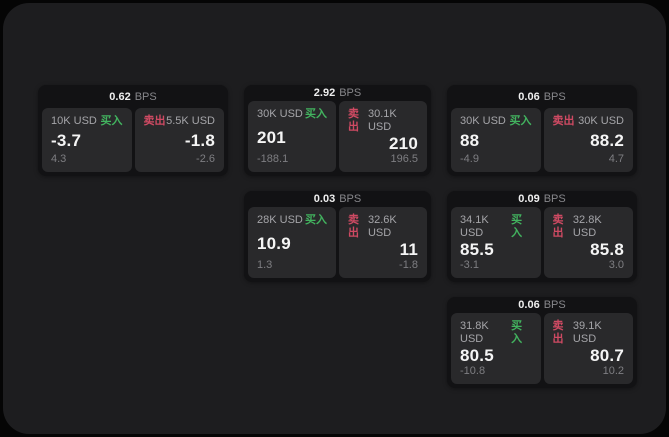 The image size is (669, 437). What do you see at coordinates (496, 242) in the screenshot?
I see `buy-panel: 34.1K USD 买入 85.5 -3.1` at bounding box center [496, 242].